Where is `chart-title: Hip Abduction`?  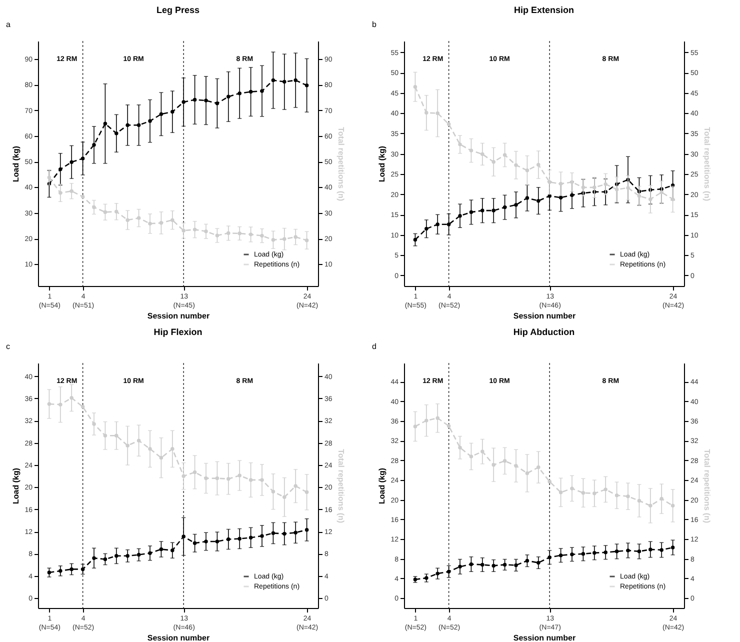
chart-title: Hip Abduction is located at coordinates (544, 332).